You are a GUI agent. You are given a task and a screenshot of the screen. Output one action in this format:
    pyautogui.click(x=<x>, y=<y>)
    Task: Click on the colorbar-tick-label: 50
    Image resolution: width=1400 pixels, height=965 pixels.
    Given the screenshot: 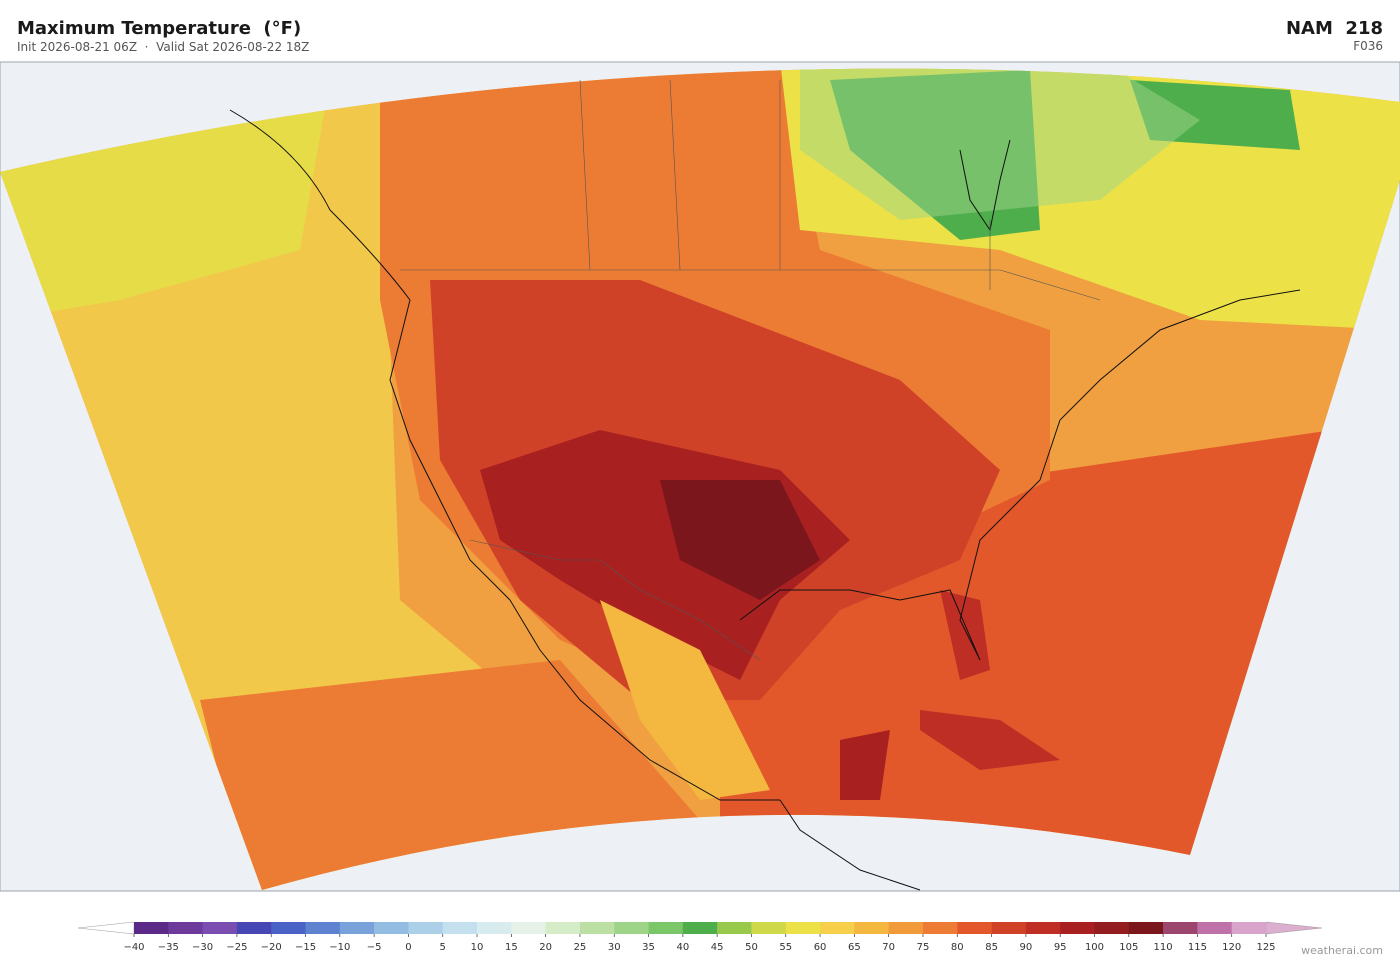 What is the action you would take?
    pyautogui.click(x=751, y=947)
    